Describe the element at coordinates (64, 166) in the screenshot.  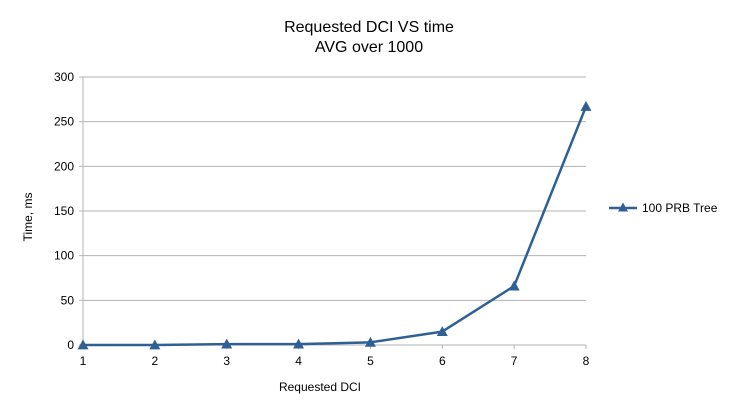
I see `y-tick-label: 200` at that location.